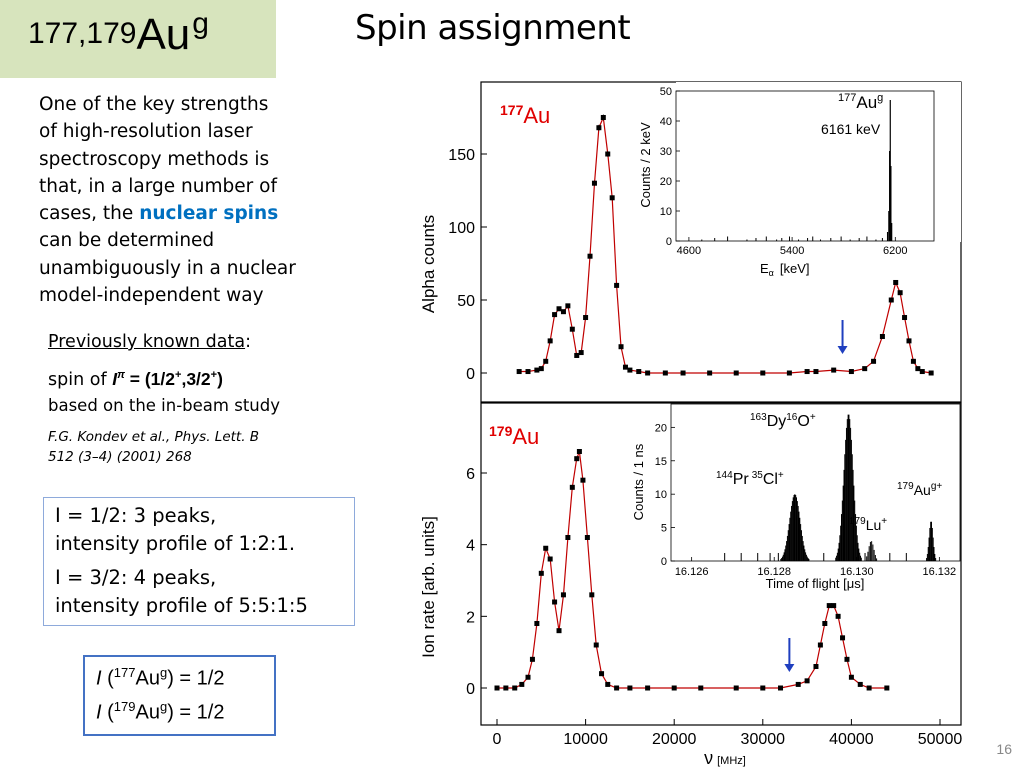  I want to click on spin-mid: ,3/2, so click(196, 379).